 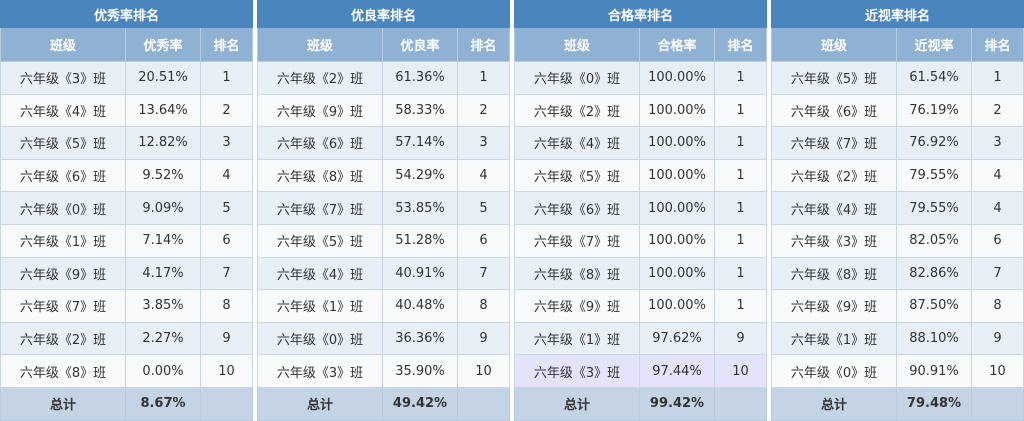 What do you see at coordinates (420, 208) in the screenshot?
I see `value-cell: 53.85%` at bounding box center [420, 208].